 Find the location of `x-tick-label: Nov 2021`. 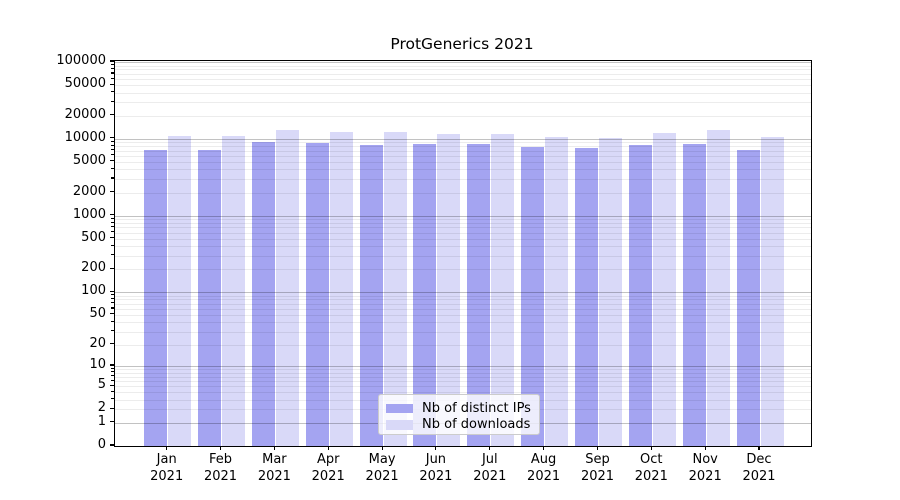

x-tick-label: Nov 2021 is located at coordinates (705, 468).